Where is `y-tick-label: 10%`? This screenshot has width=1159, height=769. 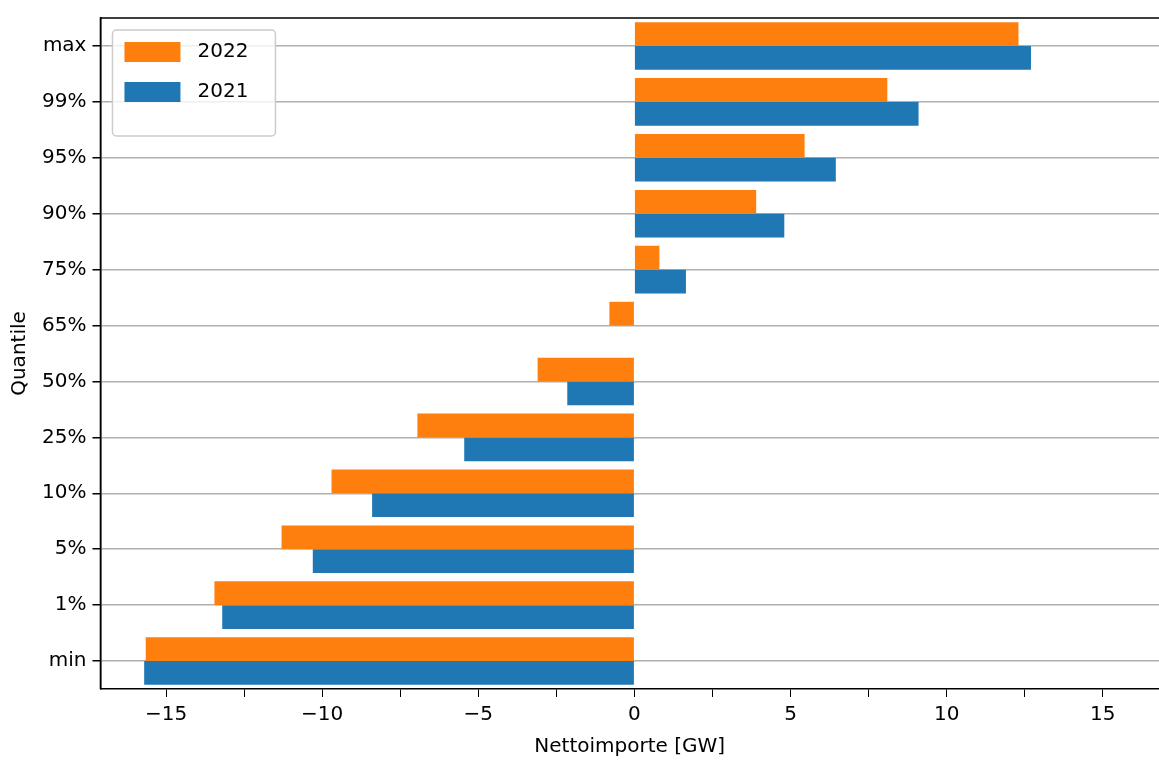 y-tick-label: 10% is located at coordinates (64, 491).